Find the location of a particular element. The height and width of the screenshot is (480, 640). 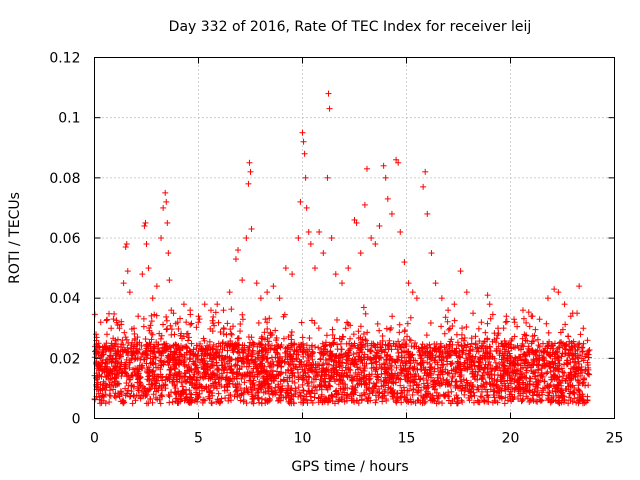

x-tick-label: 20 is located at coordinates (511, 439).